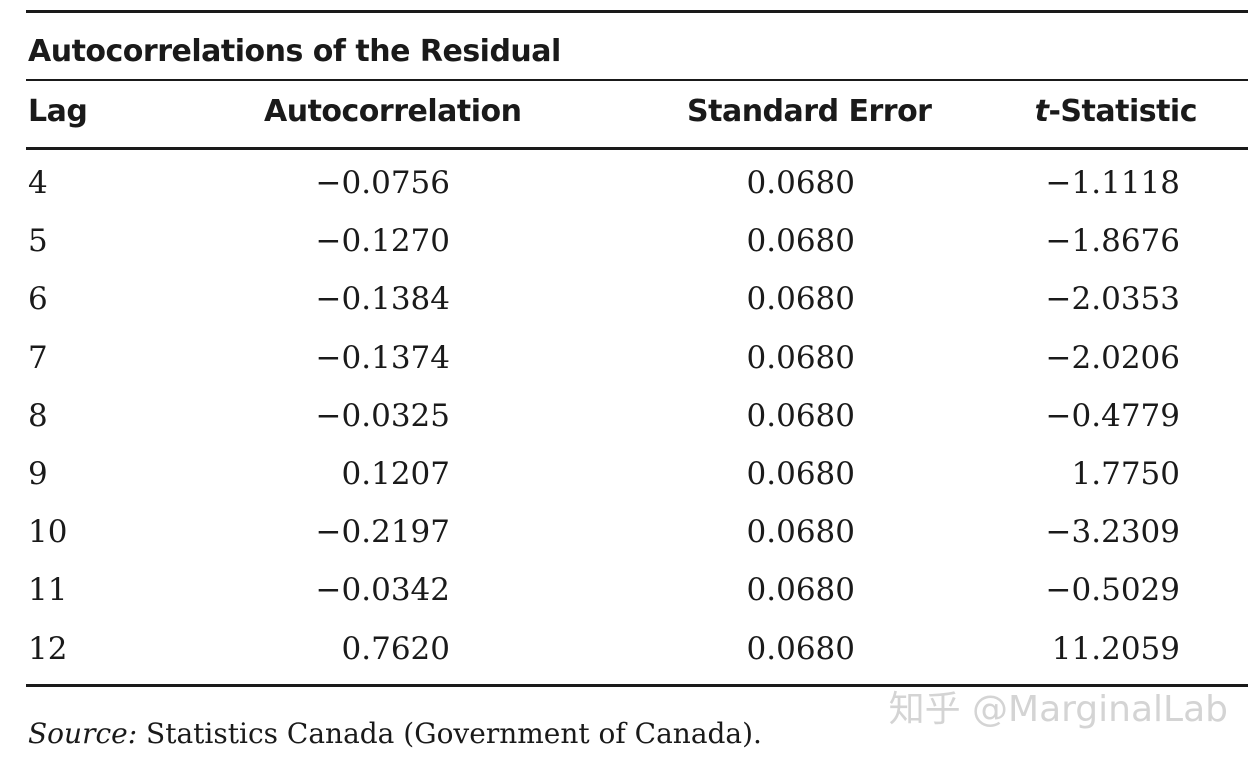 The height and width of the screenshot is (765, 1260). Describe the element at coordinates (1041, 111) in the screenshot. I see `header-t-italic: t` at that location.